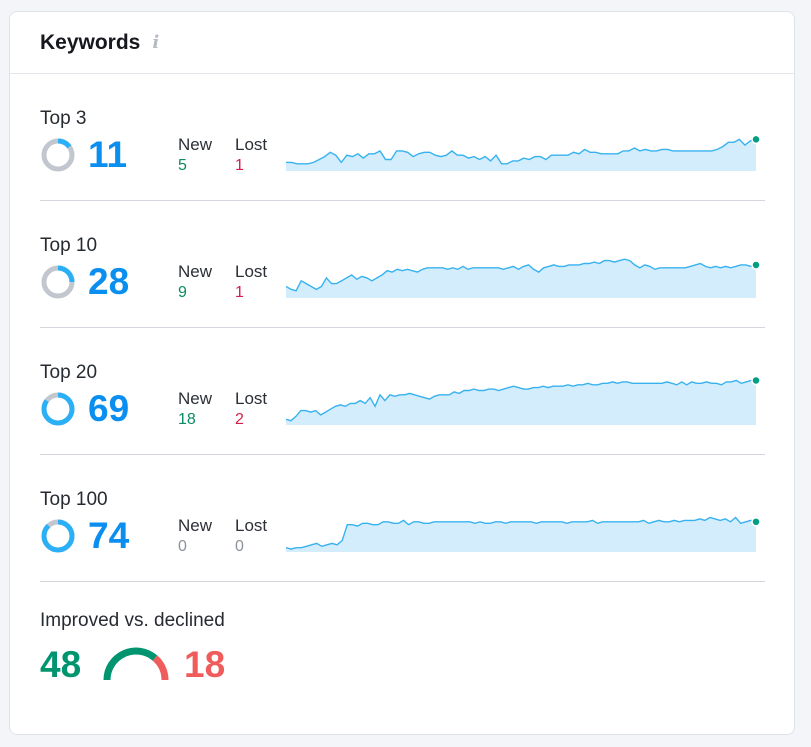 Image resolution: width=811 pixels, height=747 pixels. Describe the element at coordinates (108, 154) in the screenshot. I see `keyword-count: 11` at that location.